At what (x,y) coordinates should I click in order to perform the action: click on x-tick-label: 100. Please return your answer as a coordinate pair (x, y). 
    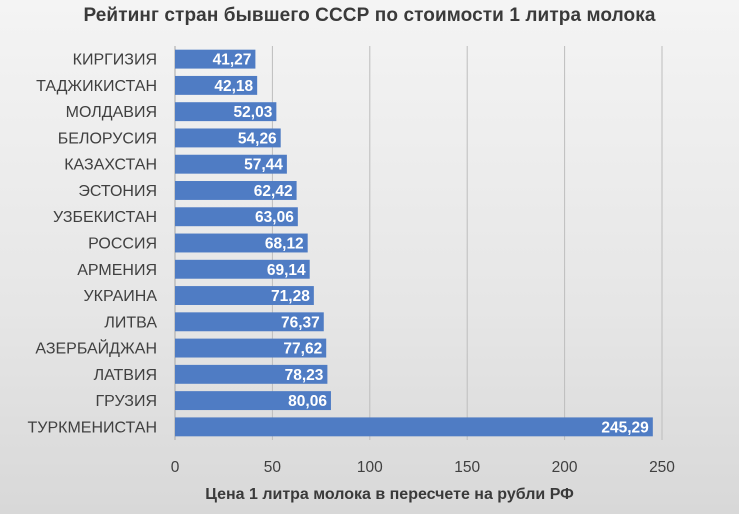
    Looking at the image, I should click on (370, 467).